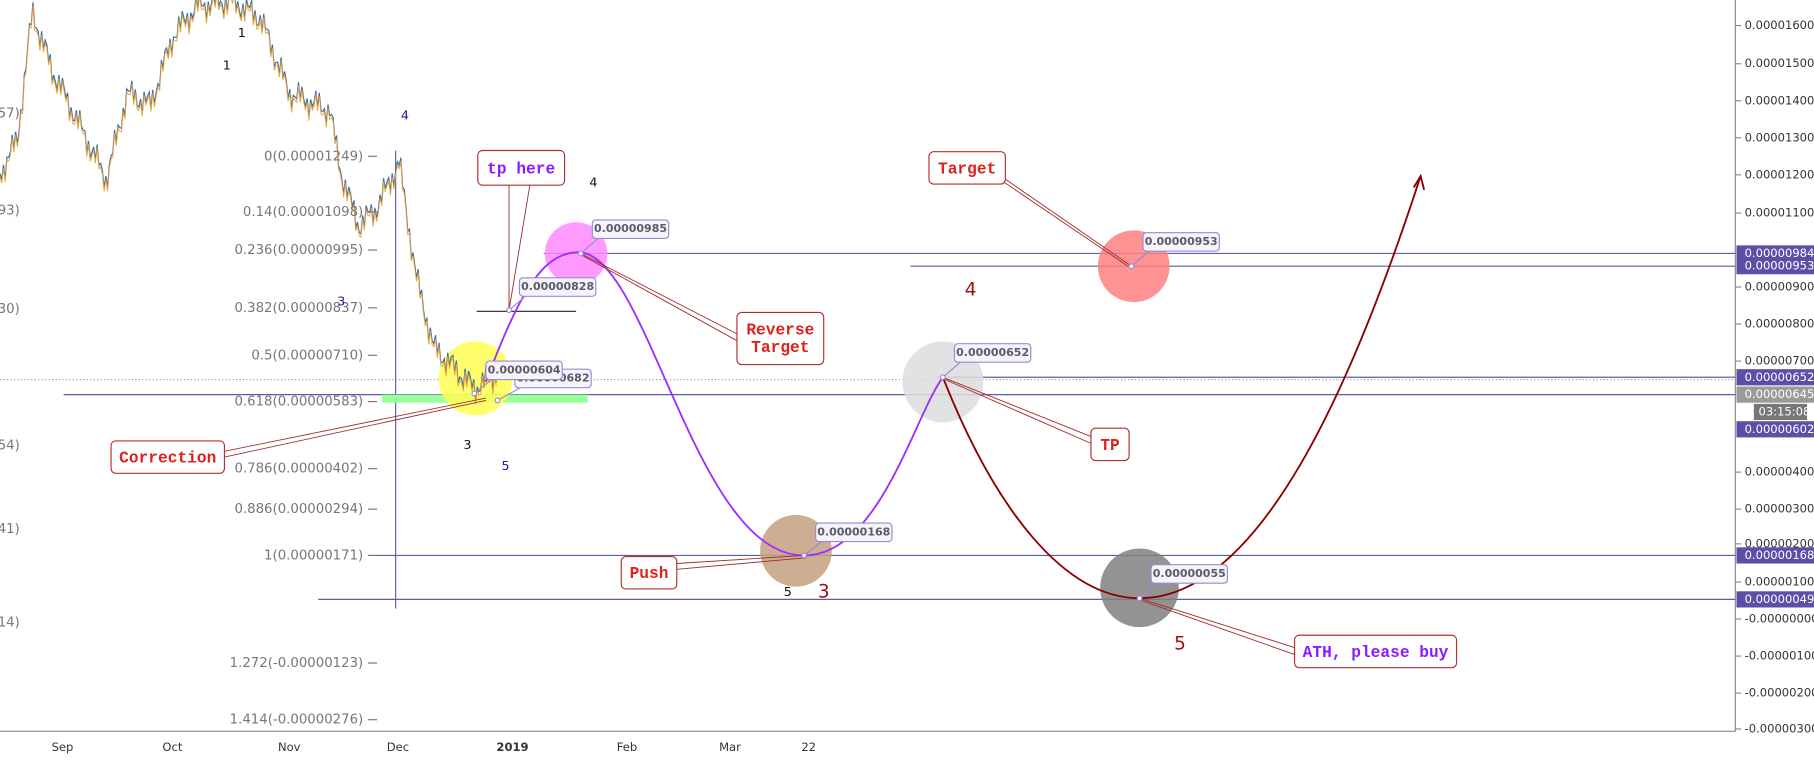  I want to click on fib-label: 1.272(-0.00000123), so click(297, 663).